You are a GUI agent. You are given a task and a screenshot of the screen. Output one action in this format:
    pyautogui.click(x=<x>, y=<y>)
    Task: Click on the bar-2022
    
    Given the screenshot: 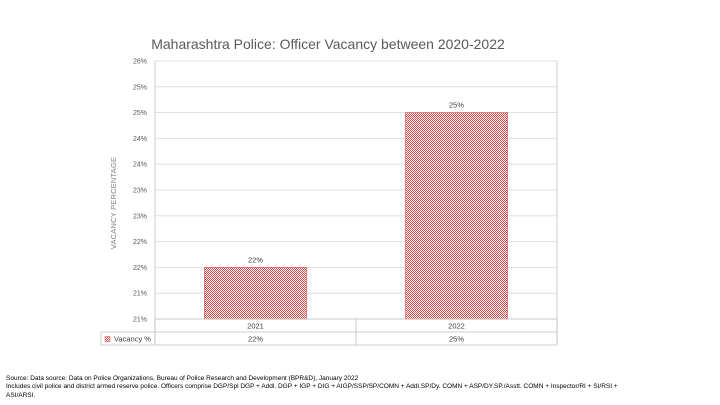 What is the action you would take?
    pyautogui.click(x=456, y=216)
    